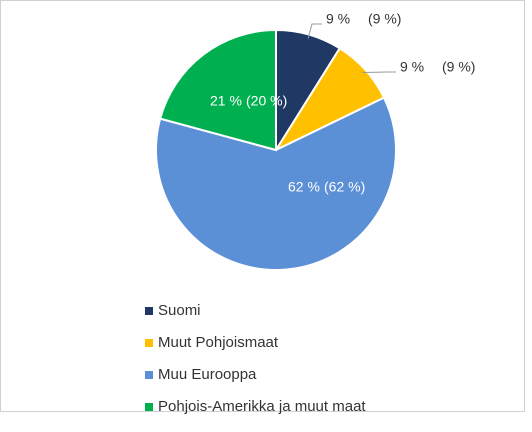 This screenshot has height=432, width=532. I want to click on data-label: 21 %, so click(226, 101).